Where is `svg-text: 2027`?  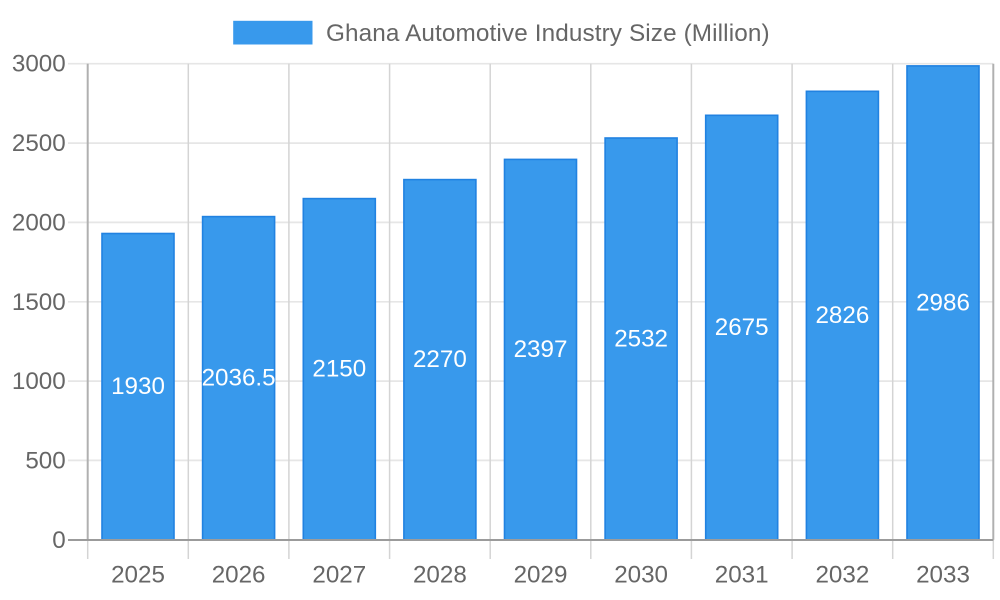
svg-text: 2027 is located at coordinates (339, 575).